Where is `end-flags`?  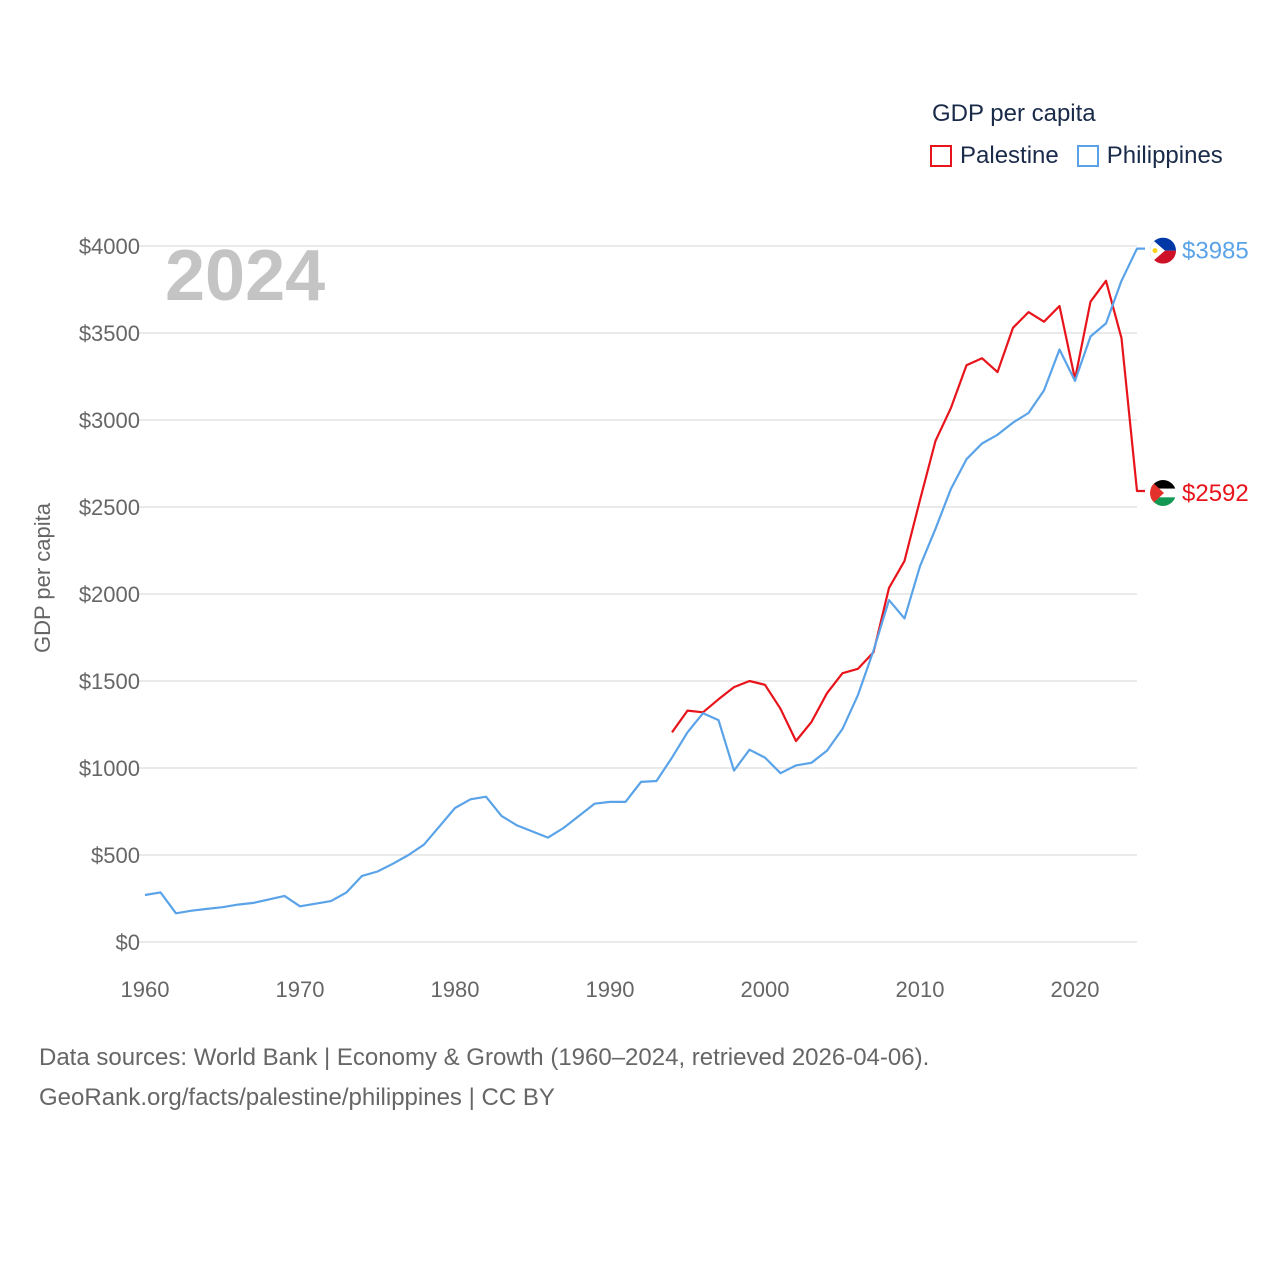
end-flags is located at coordinates (1163, 371).